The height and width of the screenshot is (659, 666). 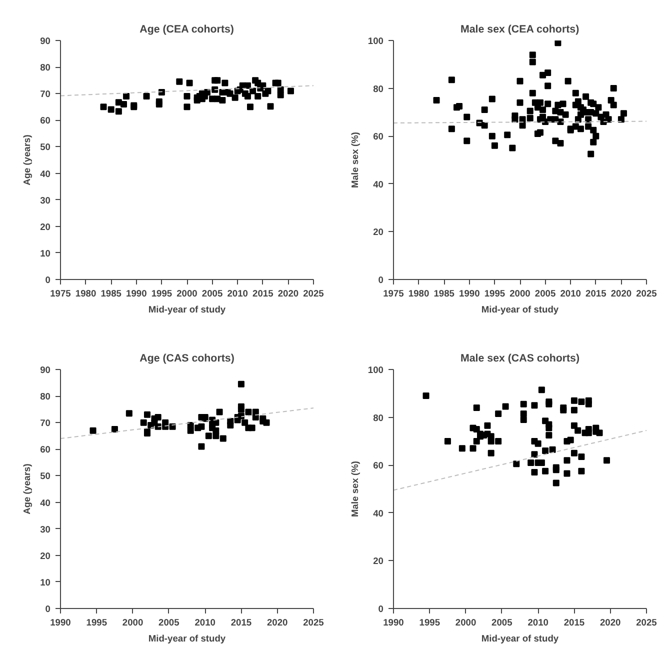 I want to click on chart-title: Age (CEA cohorts), so click(x=187, y=30).